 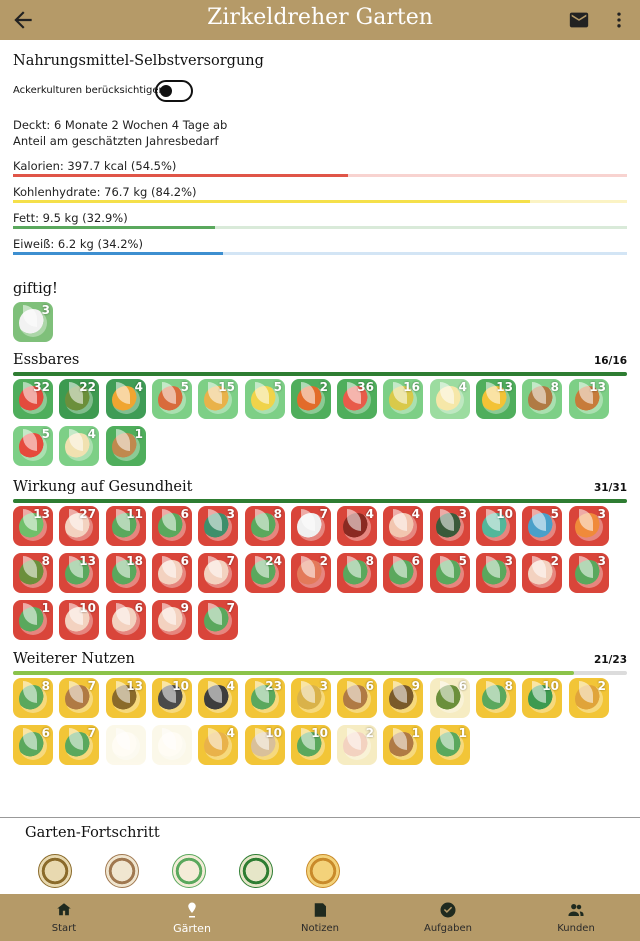 What do you see at coordinates (189, 871) in the screenshot?
I see `badge-wreath-icon` at bounding box center [189, 871].